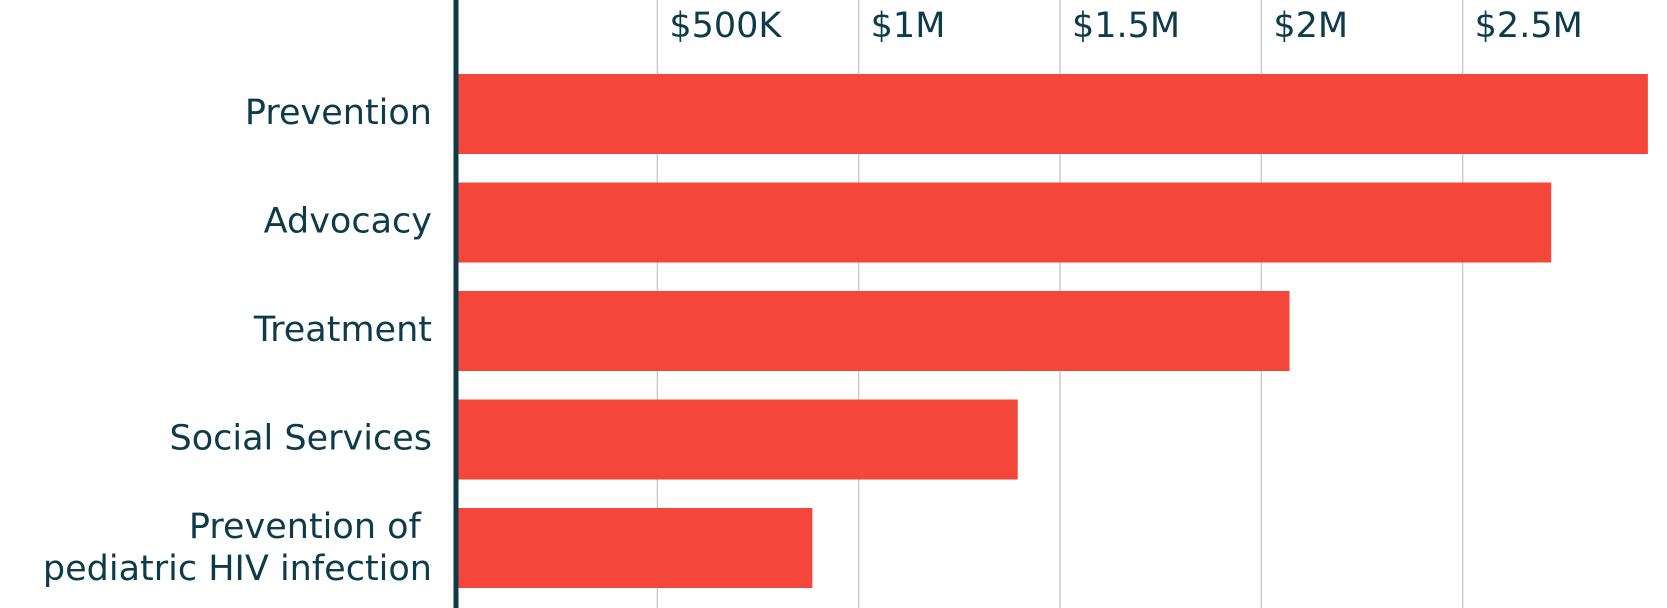 The image size is (1667, 608). Describe the element at coordinates (237, 548) in the screenshot. I see `y-tick-label: Prevention of pediatric HIV infection` at that location.